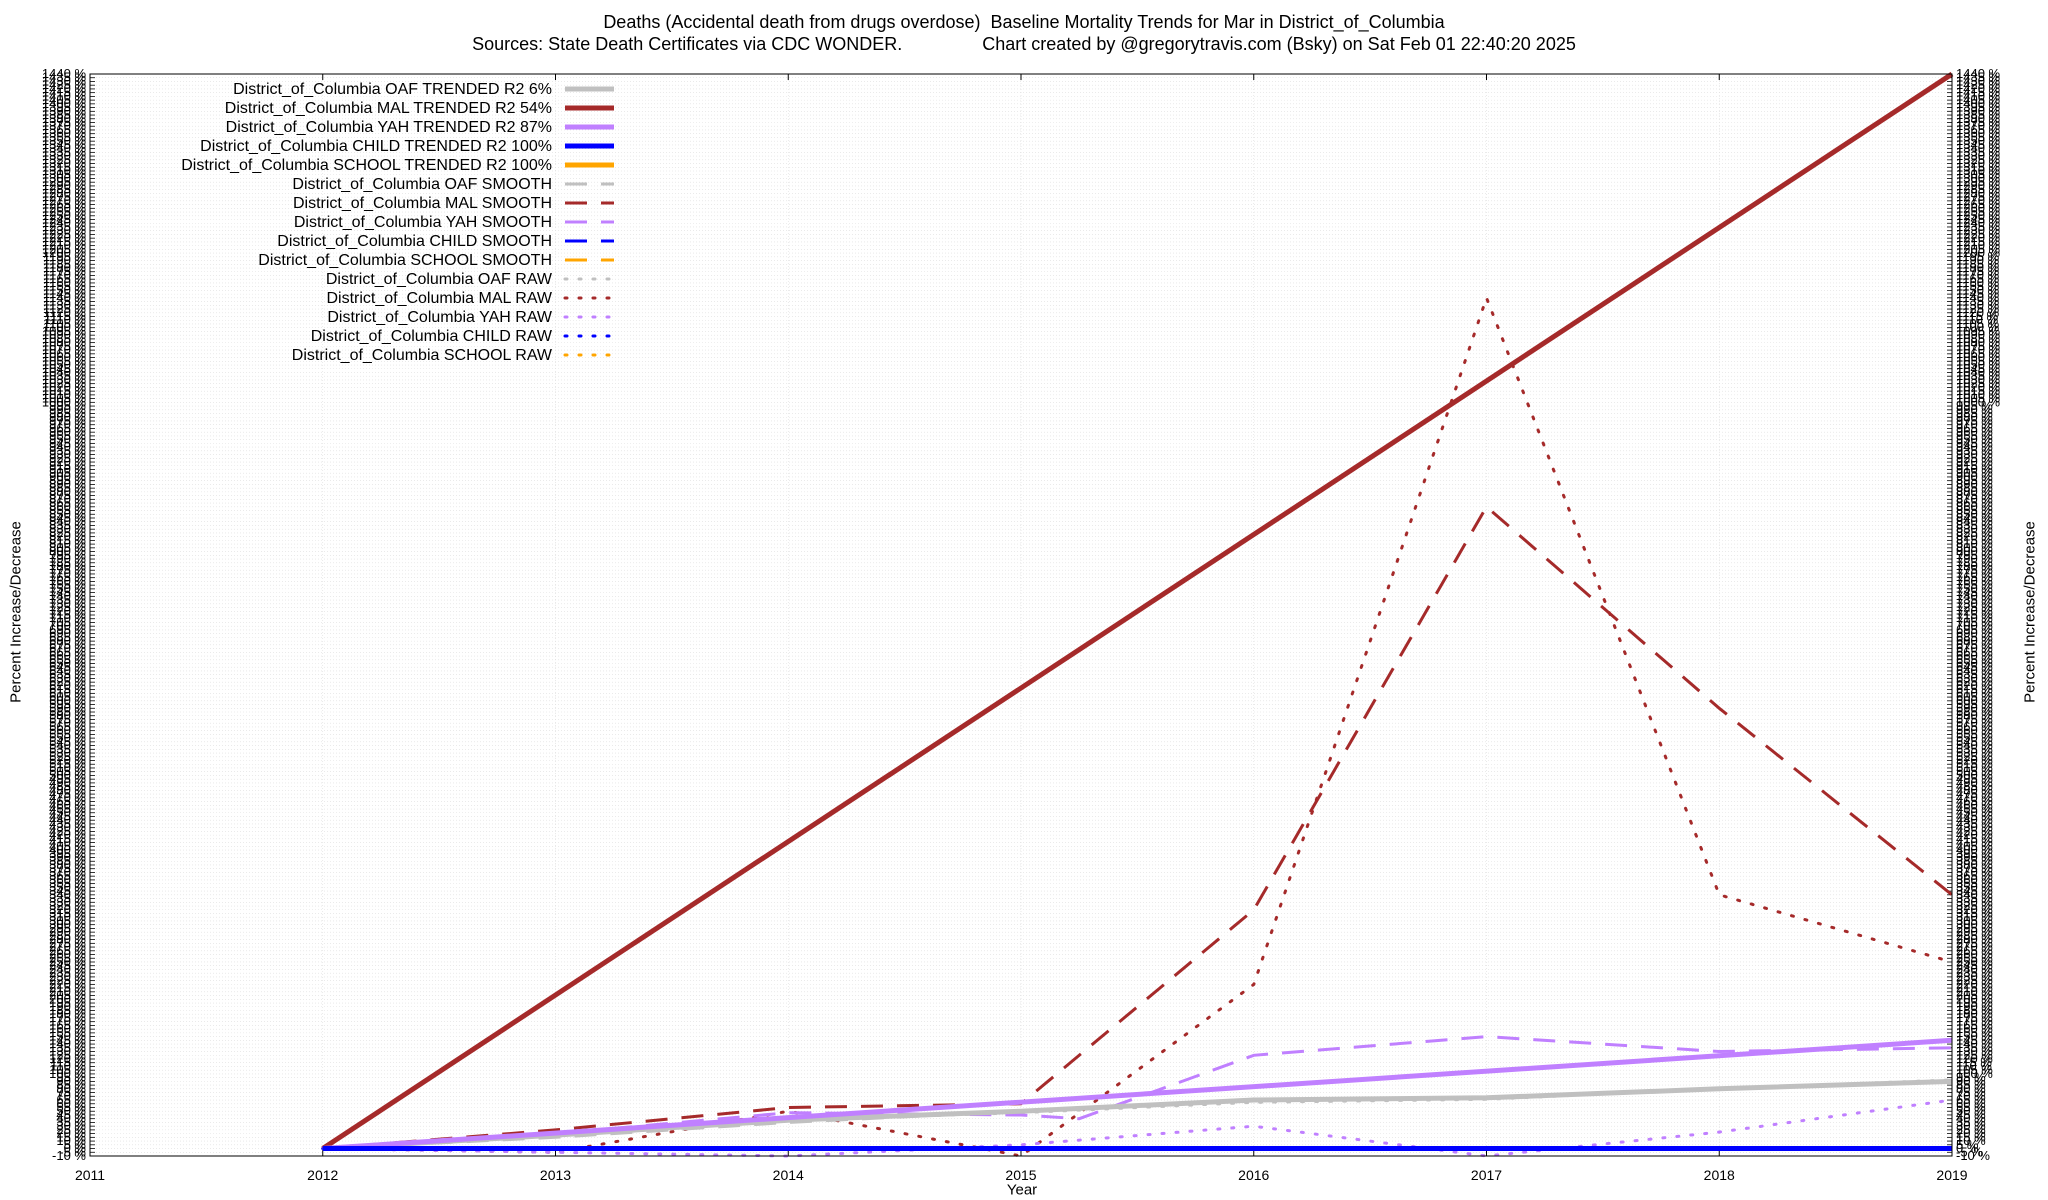 This screenshot has height=1200, width=2048. I want to click on y-tick-label: 425 %, so click(67, 830).